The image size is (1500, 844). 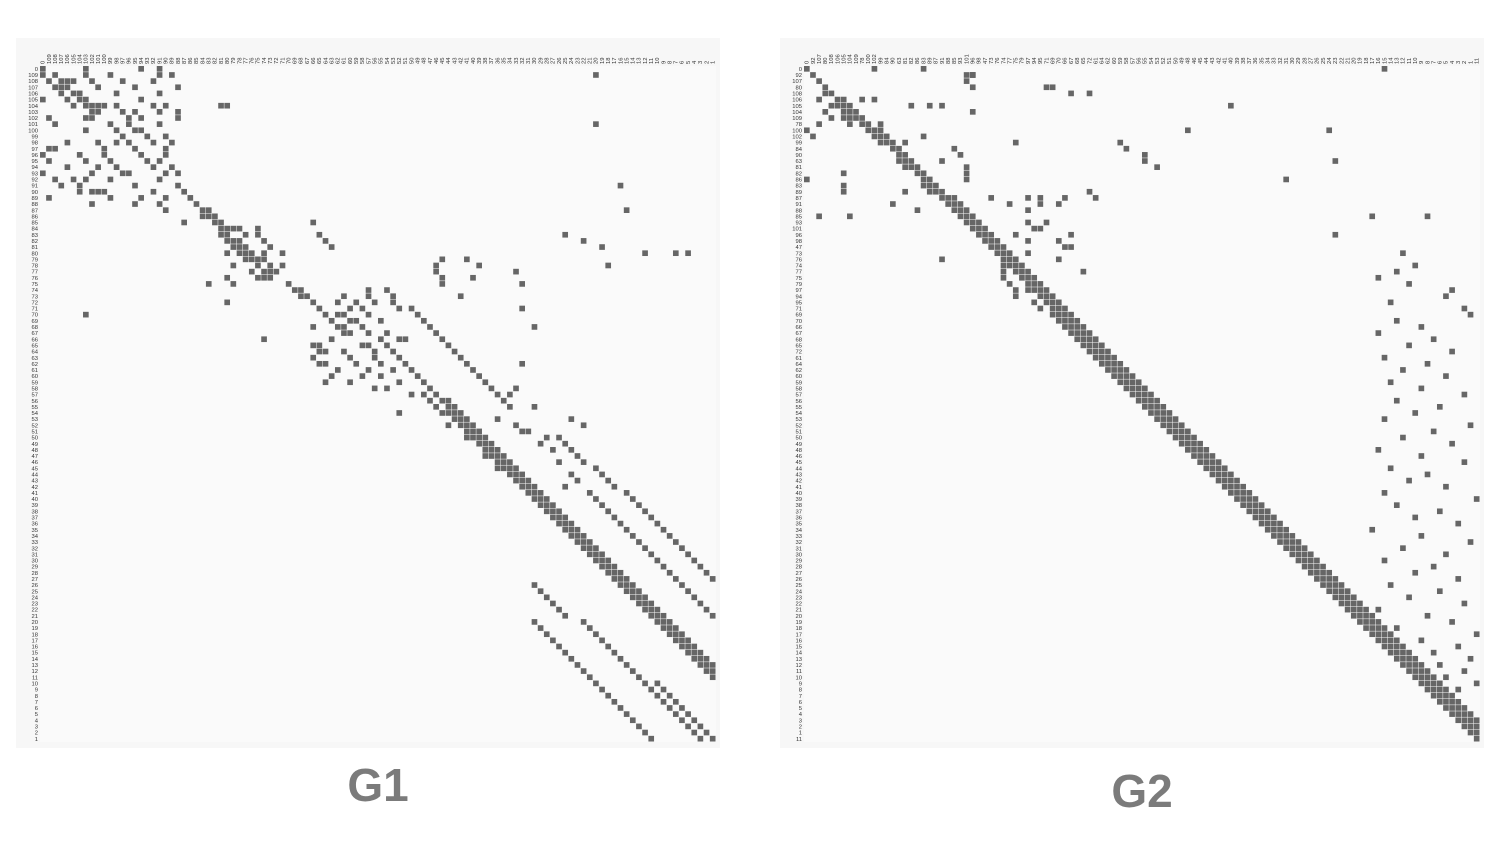 What do you see at coordinates (35, 174) in the screenshot?
I see `row-label: 93` at bounding box center [35, 174].